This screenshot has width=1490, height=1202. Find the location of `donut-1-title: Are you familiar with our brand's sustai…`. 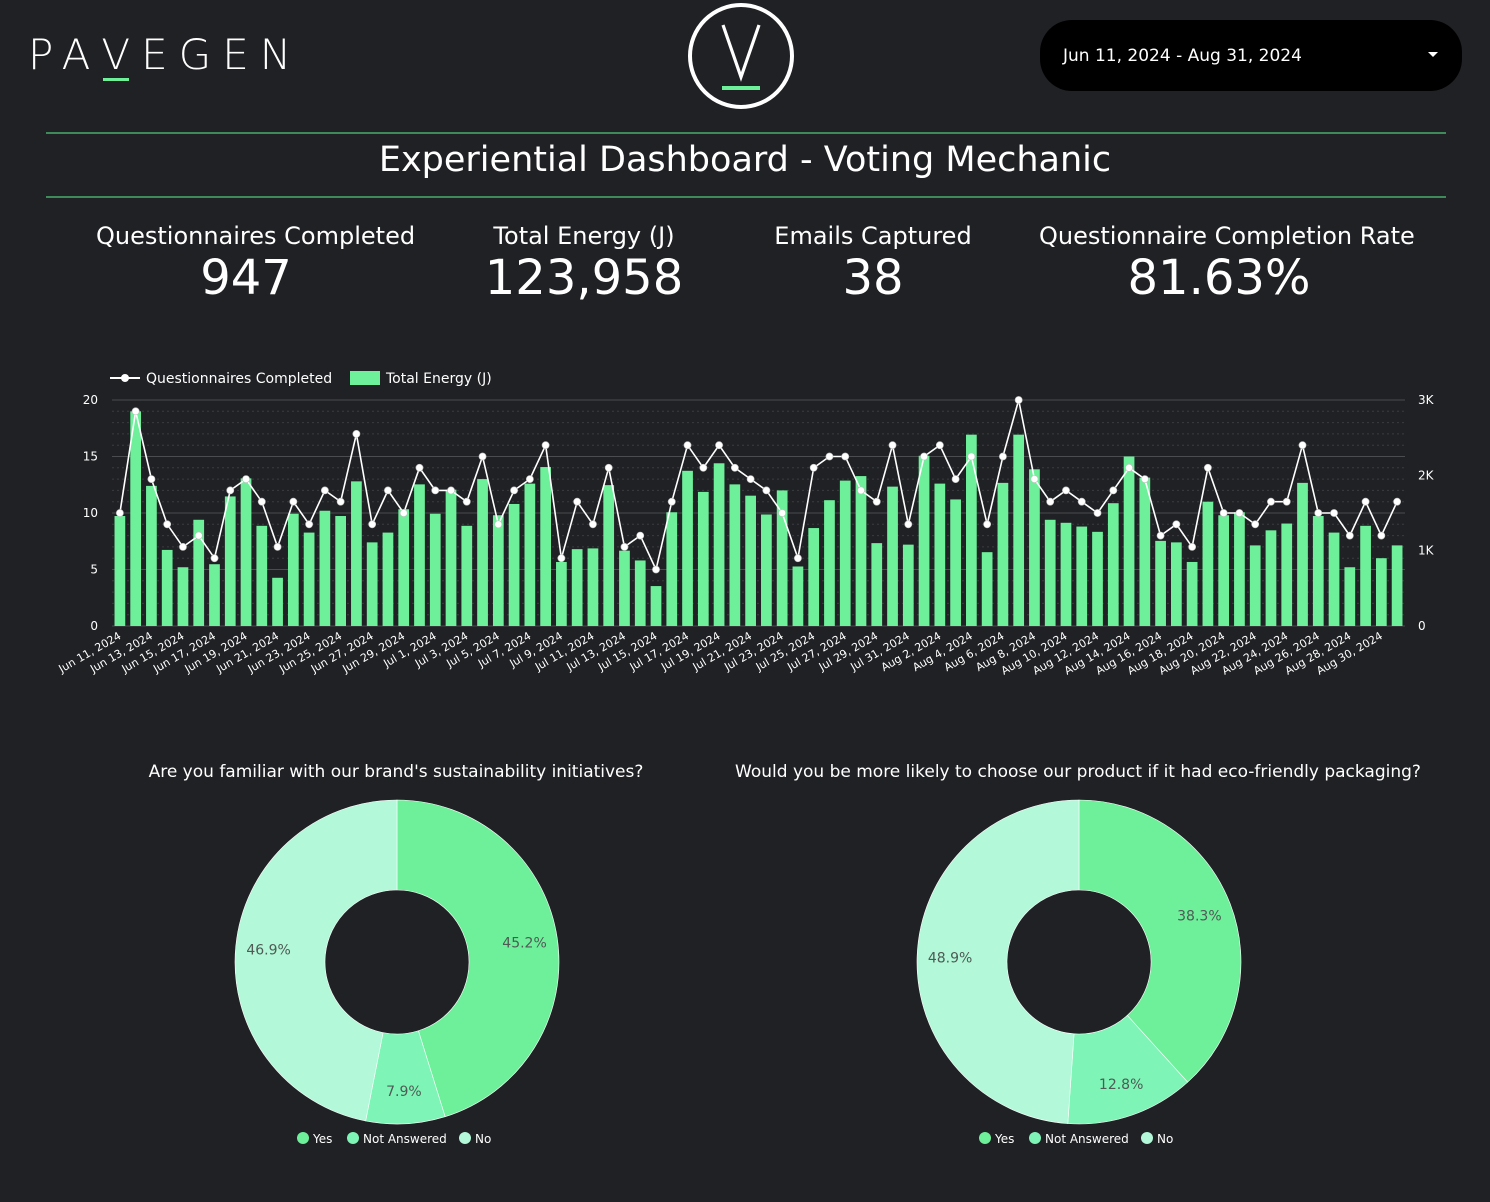

donut-1-title: Are you familiar with our brand's sustai… is located at coordinates (396, 772).